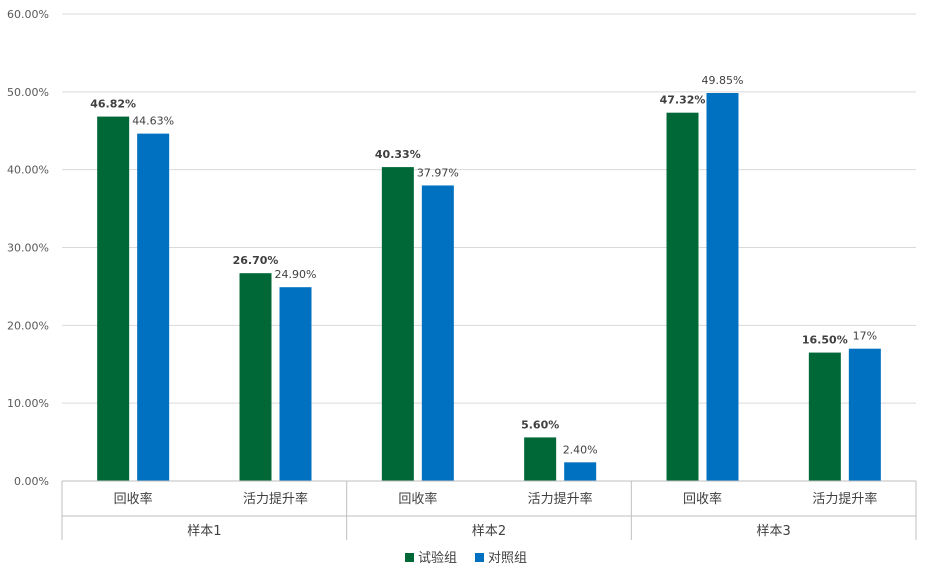 The height and width of the screenshot is (580, 932). I want to click on y-tick-label: 50.00%, so click(28, 92).